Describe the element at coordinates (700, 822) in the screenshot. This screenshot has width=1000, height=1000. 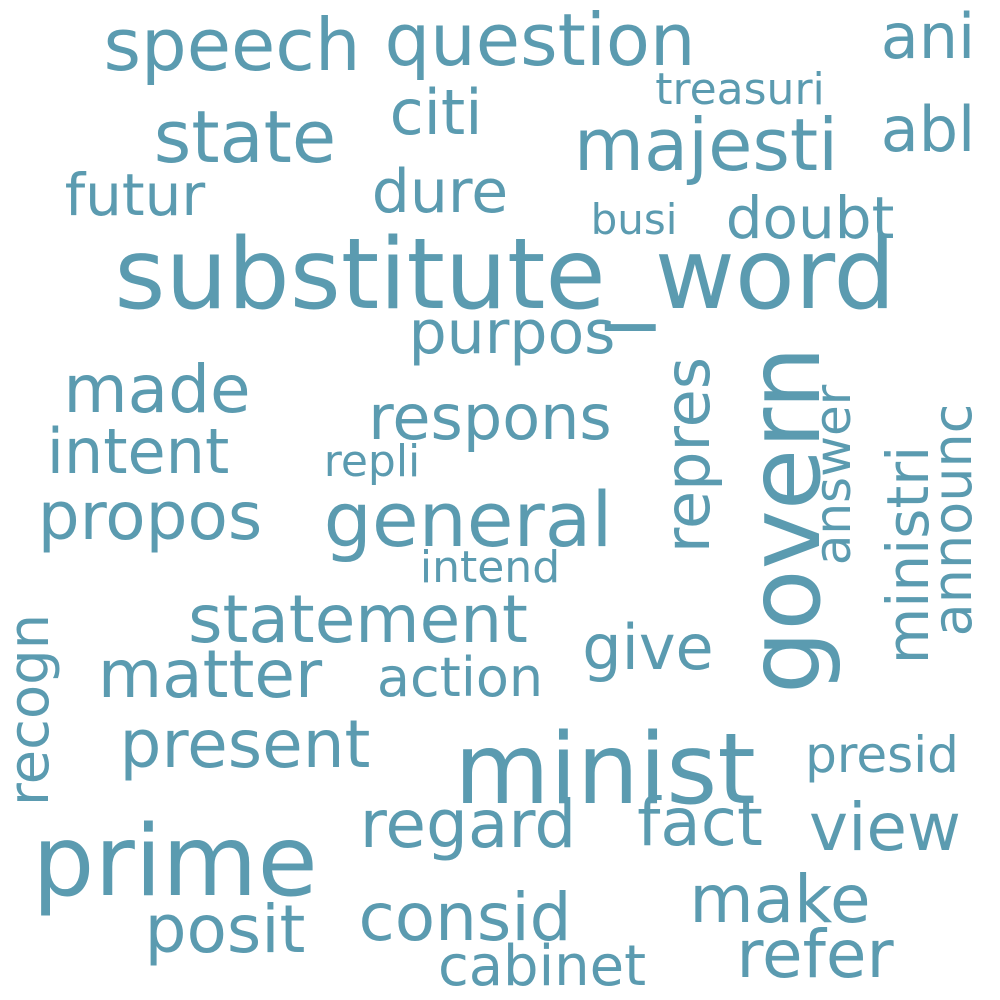
I see `word-fact: fact` at that location.